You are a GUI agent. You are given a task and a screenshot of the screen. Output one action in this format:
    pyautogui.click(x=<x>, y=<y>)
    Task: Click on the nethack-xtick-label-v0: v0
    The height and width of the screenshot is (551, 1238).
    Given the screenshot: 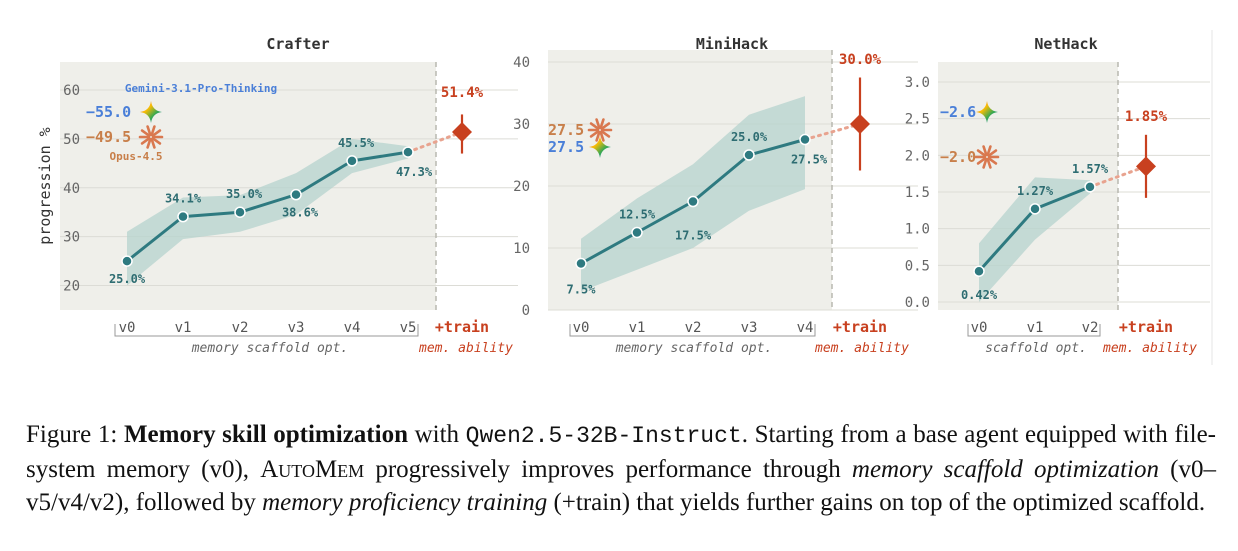 What is the action you would take?
    pyautogui.click(x=979, y=328)
    